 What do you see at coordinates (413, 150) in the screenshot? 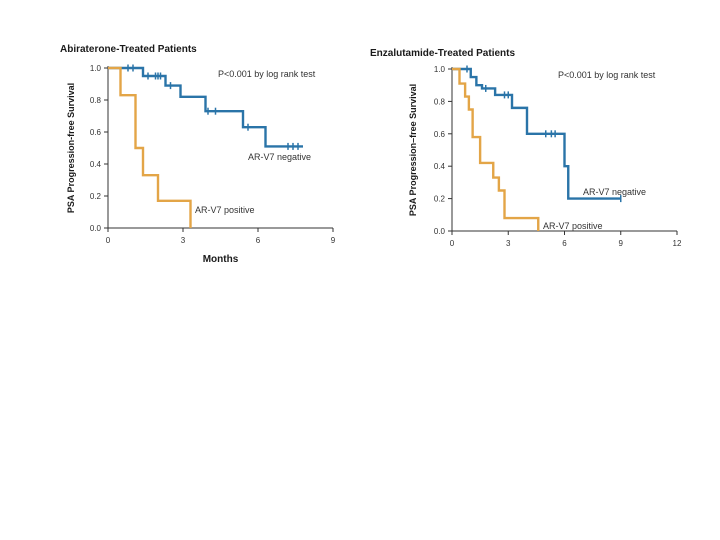
I see `y-axis-label: PSA Progression–free Survival` at bounding box center [413, 150].